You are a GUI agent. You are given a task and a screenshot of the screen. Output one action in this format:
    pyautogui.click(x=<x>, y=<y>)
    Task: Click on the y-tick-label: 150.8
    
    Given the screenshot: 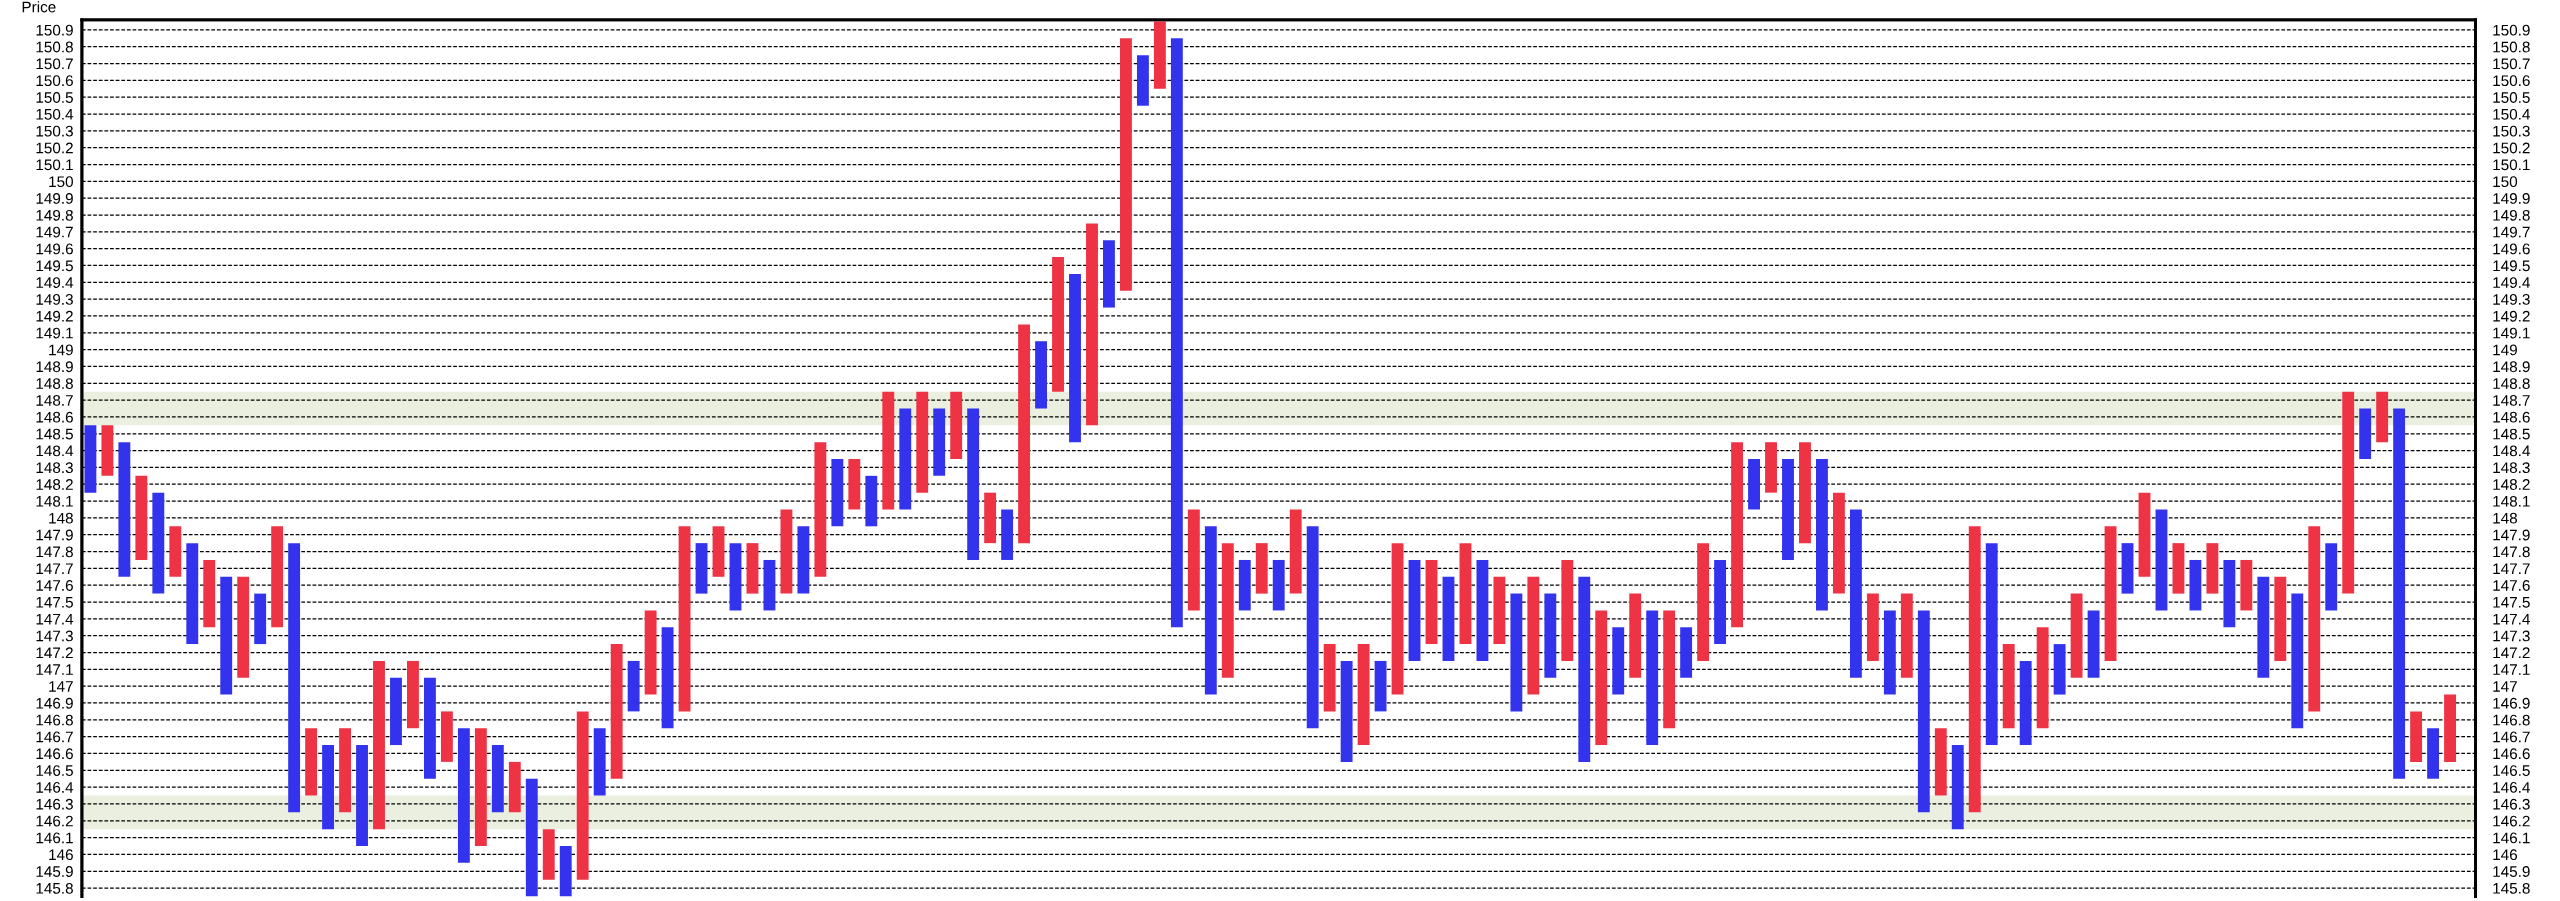 What is the action you would take?
    pyautogui.click(x=54, y=47)
    